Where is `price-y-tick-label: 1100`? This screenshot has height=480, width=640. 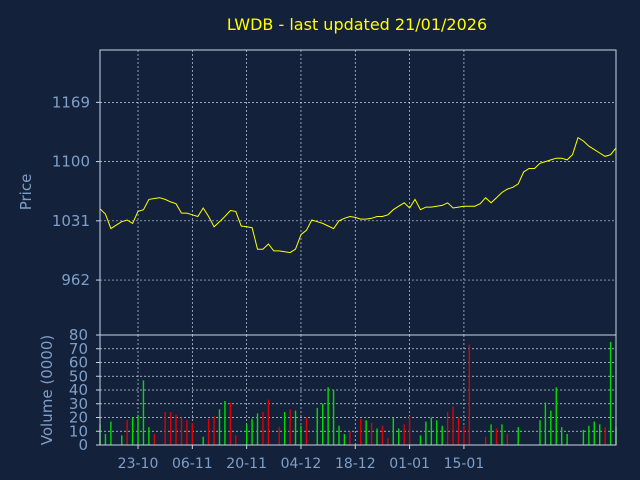 price-y-tick-label: 1100 is located at coordinates (71, 162).